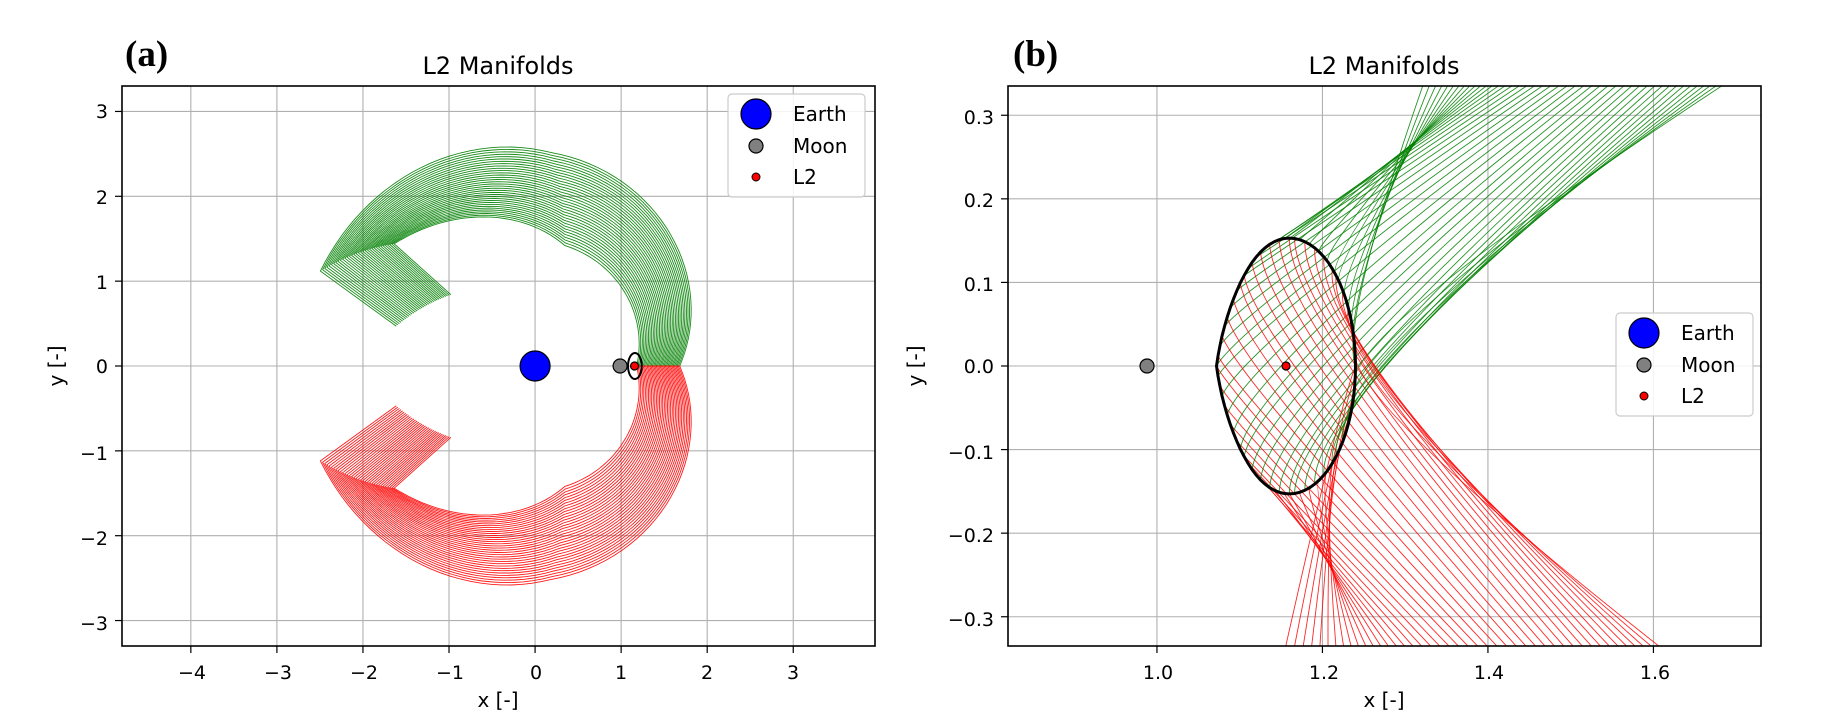 This screenshot has width=1833, height=716. Describe the element at coordinates (1383, 700) in the screenshot. I see `panel-b-x-axis-label: x [-]` at that location.